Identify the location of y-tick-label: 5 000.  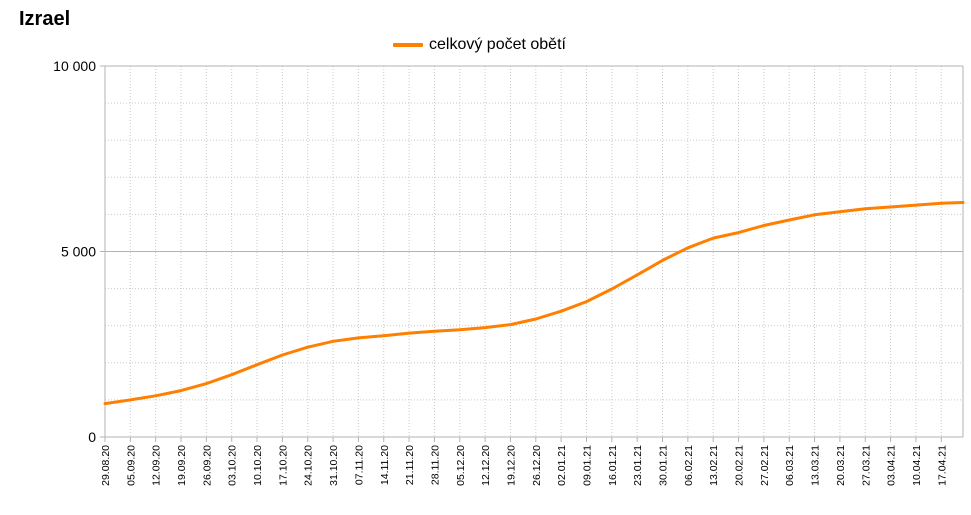
(78, 252).